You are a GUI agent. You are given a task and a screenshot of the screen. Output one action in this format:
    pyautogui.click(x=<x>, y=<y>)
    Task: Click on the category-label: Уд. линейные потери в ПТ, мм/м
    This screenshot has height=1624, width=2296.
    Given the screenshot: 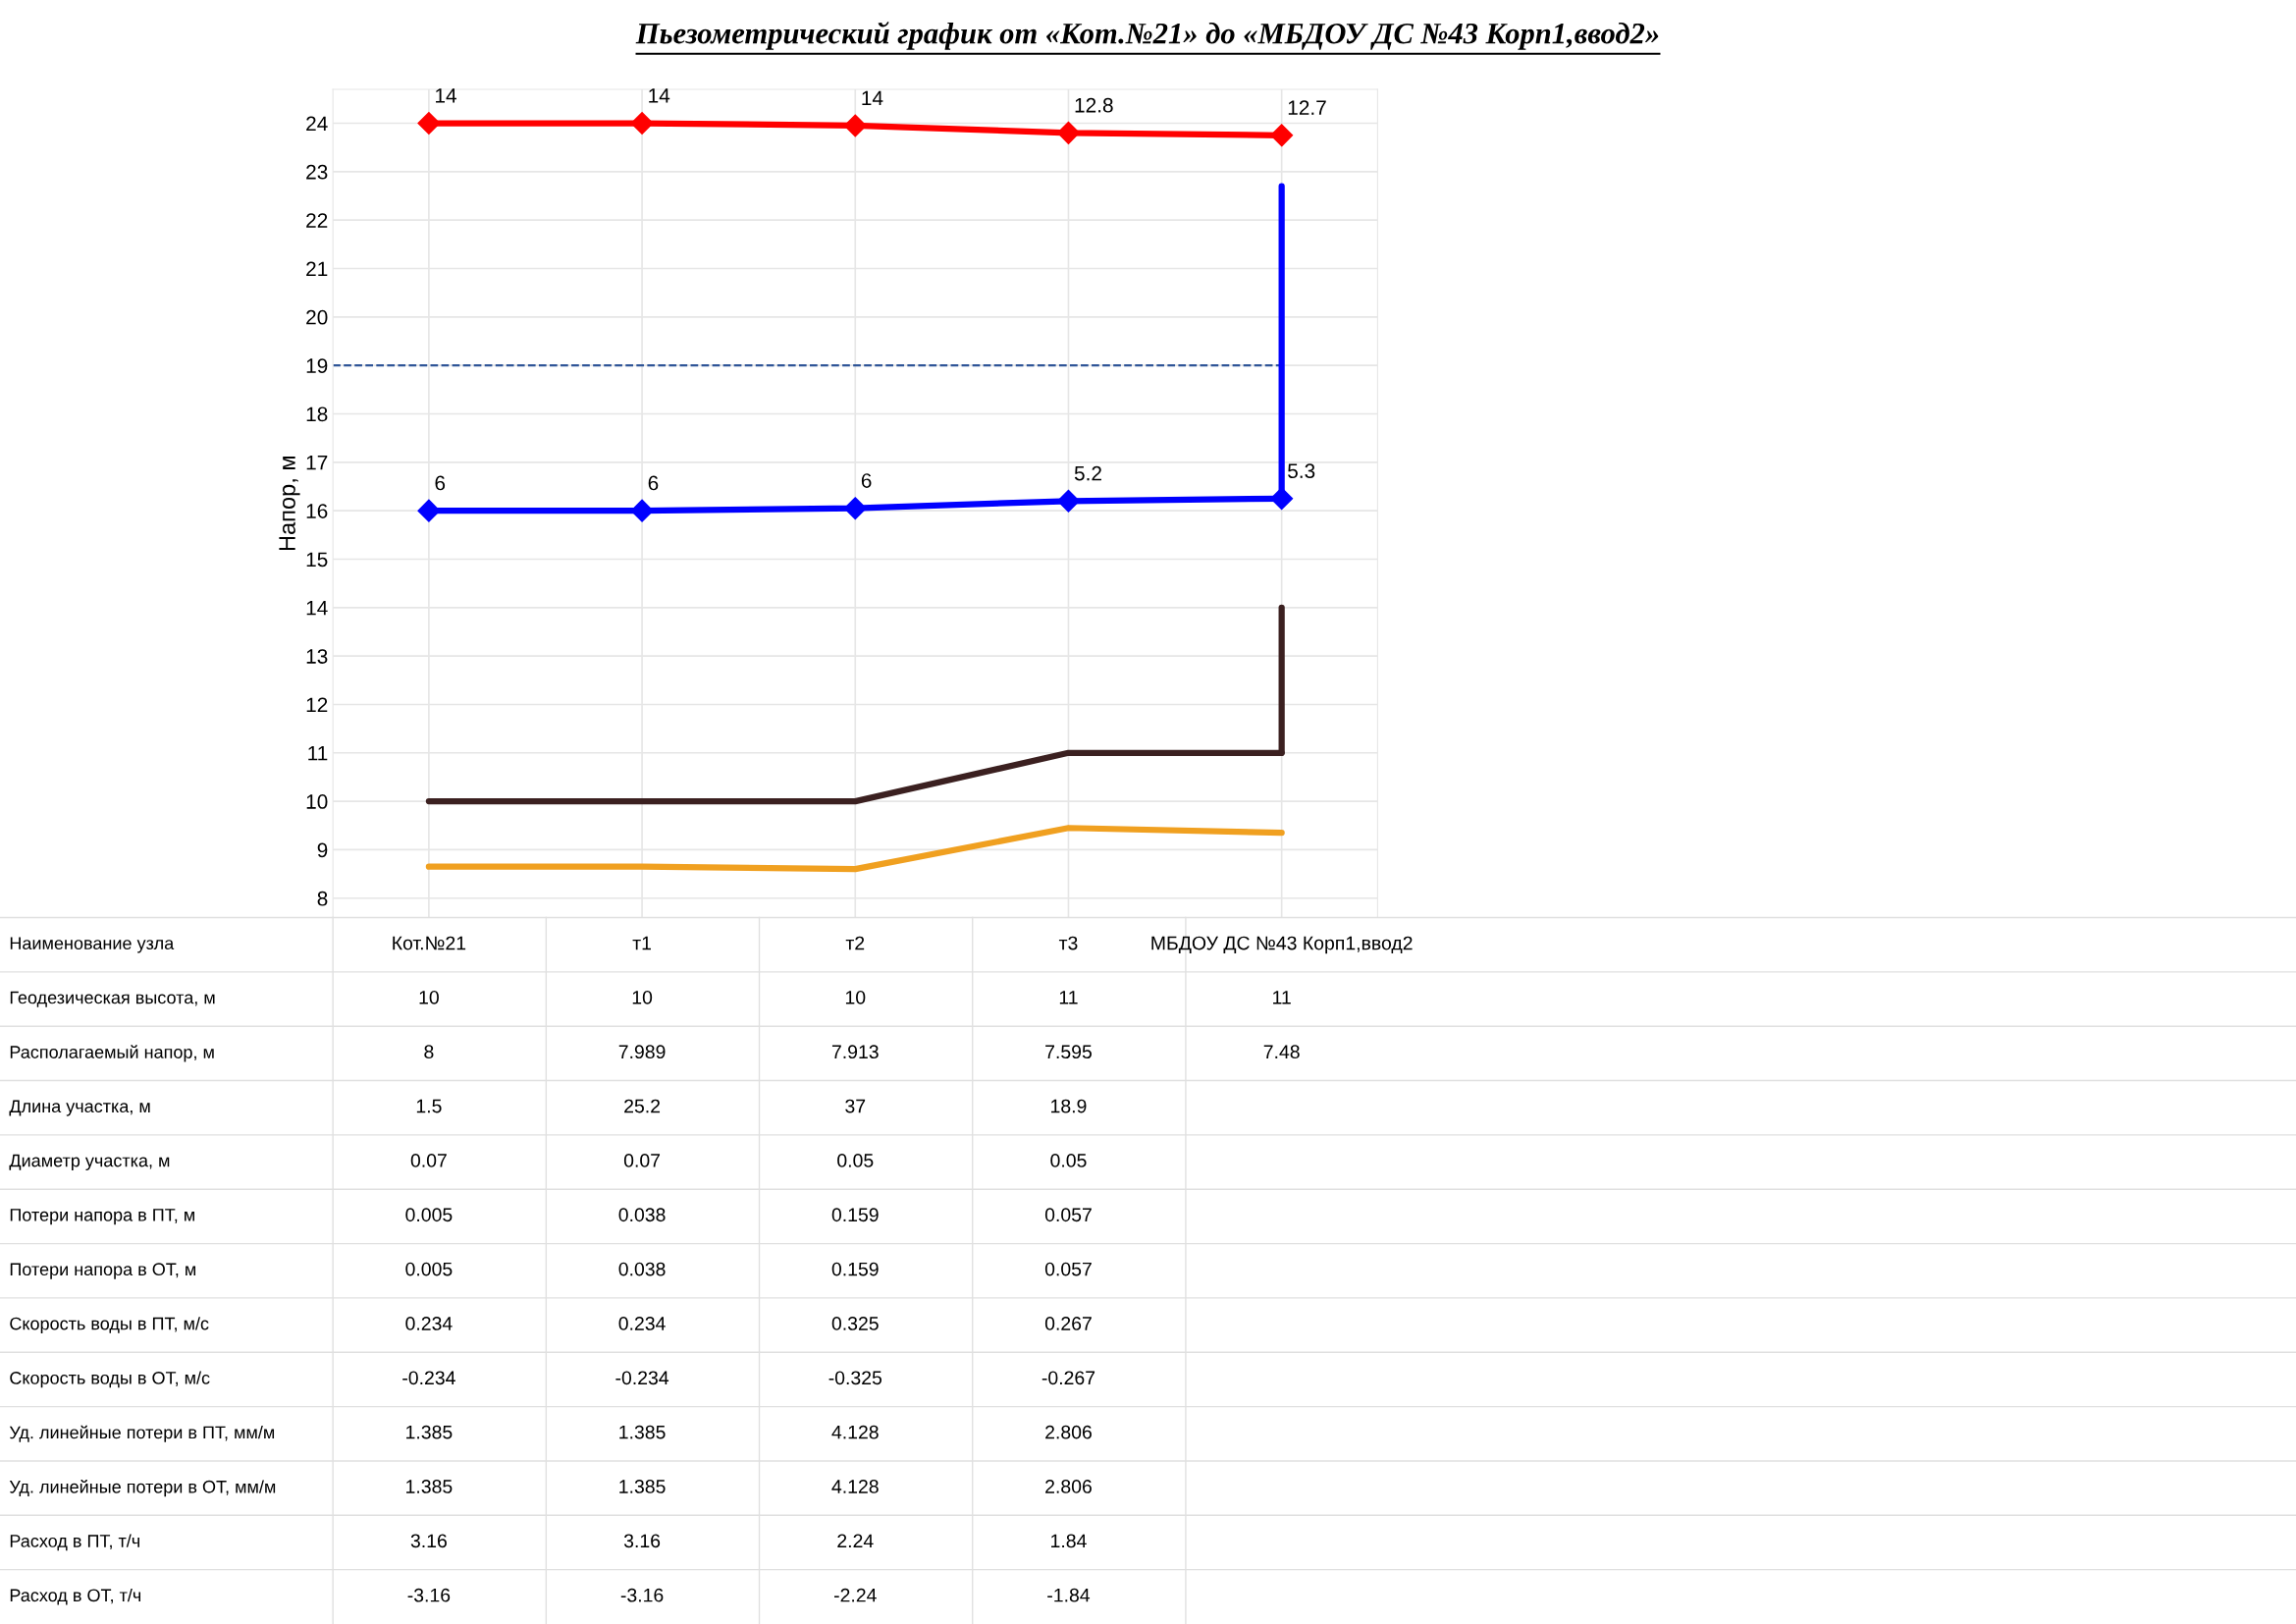 What is the action you would take?
    pyautogui.click(x=142, y=1433)
    